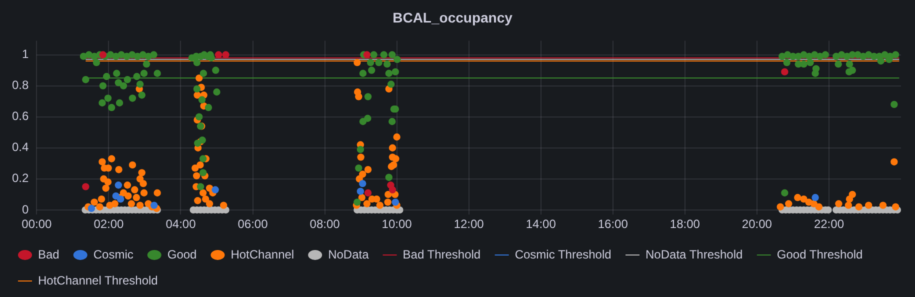  Describe the element at coordinates (109, 224) in the screenshot. I see `x-tick-label: 02:00` at that location.